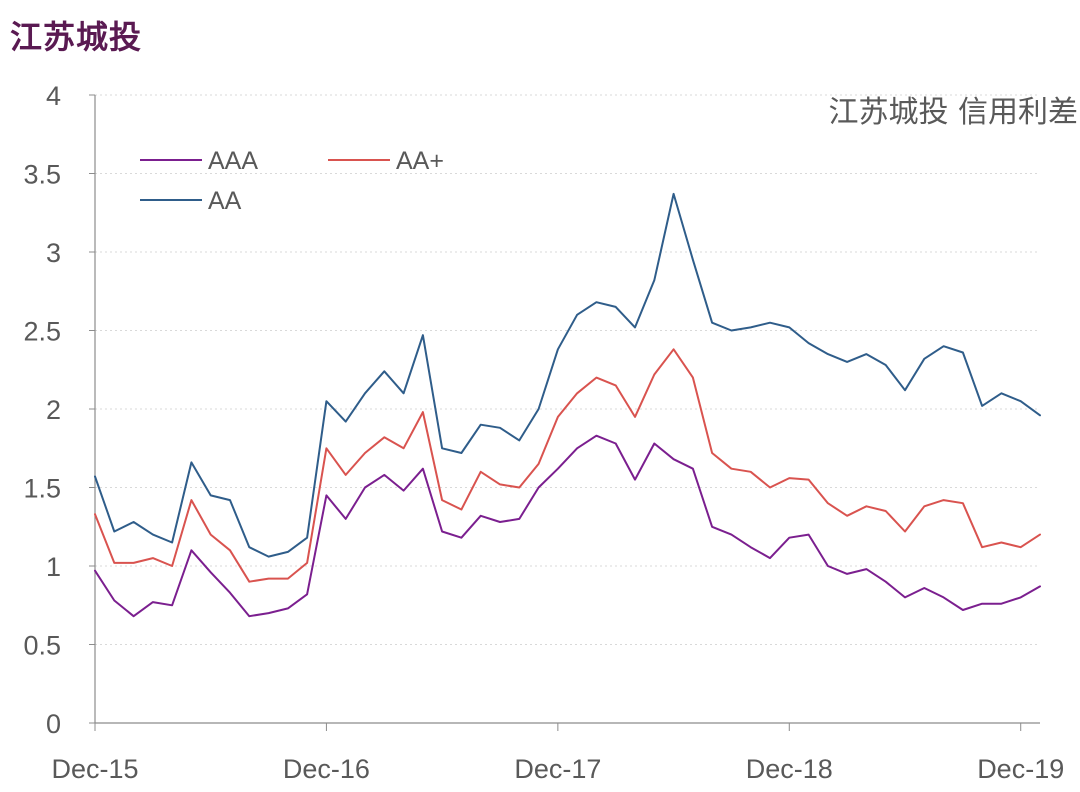 The width and height of the screenshot is (1080, 792). I want to click on legend-label: AA, so click(225, 201).